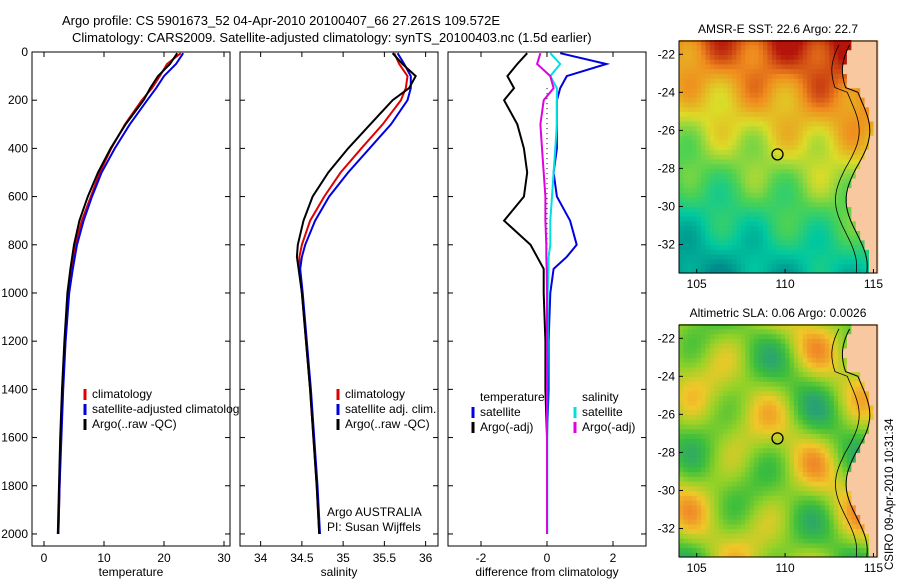 This screenshot has height=580, width=900. Describe the element at coordinates (613, 558) in the screenshot. I see `x-tick-label: 2` at that location.